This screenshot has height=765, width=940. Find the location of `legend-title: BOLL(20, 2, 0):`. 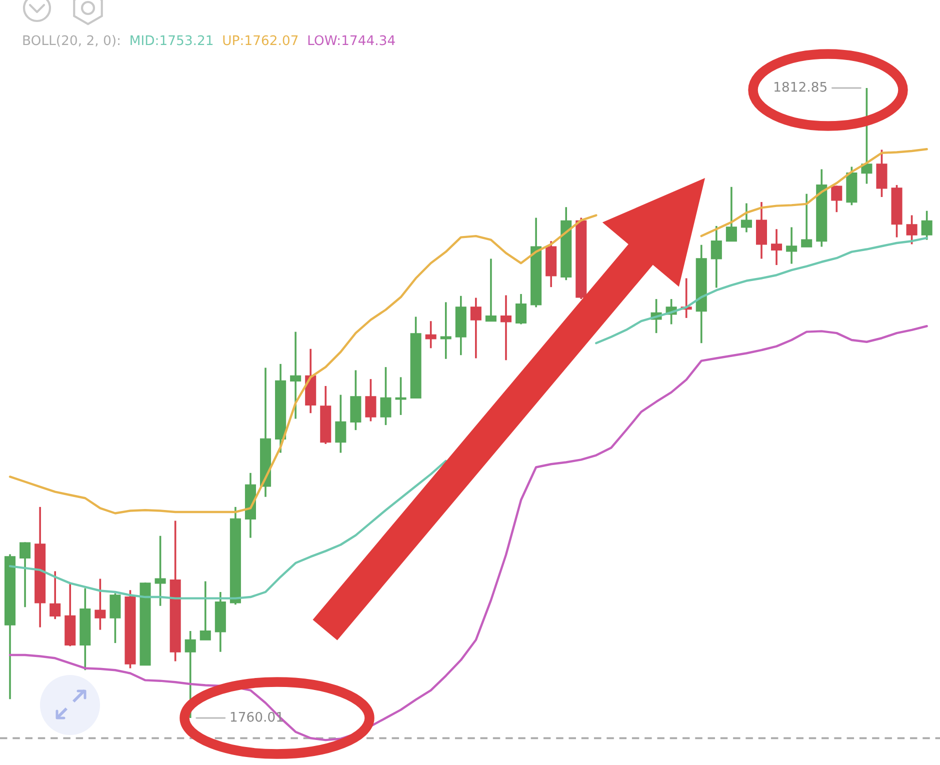

legend-title: BOLL(20, 2, 0): is located at coordinates (71, 41).